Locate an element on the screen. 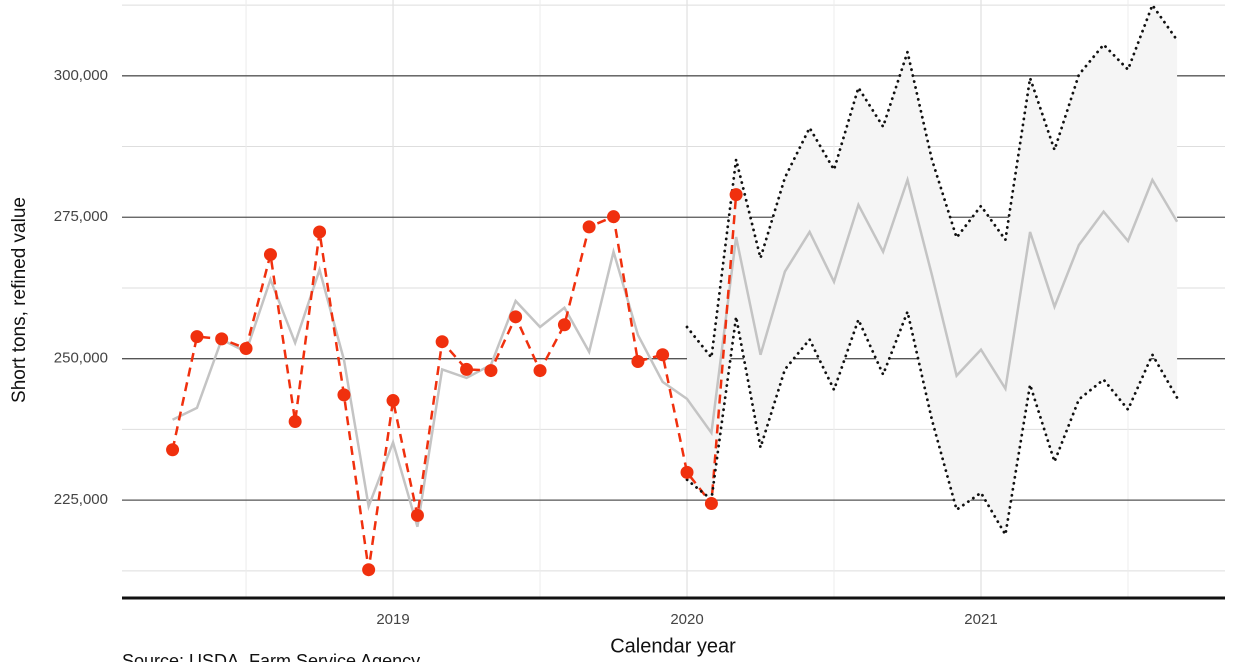  x-tick-label: 2021 is located at coordinates (980, 619).